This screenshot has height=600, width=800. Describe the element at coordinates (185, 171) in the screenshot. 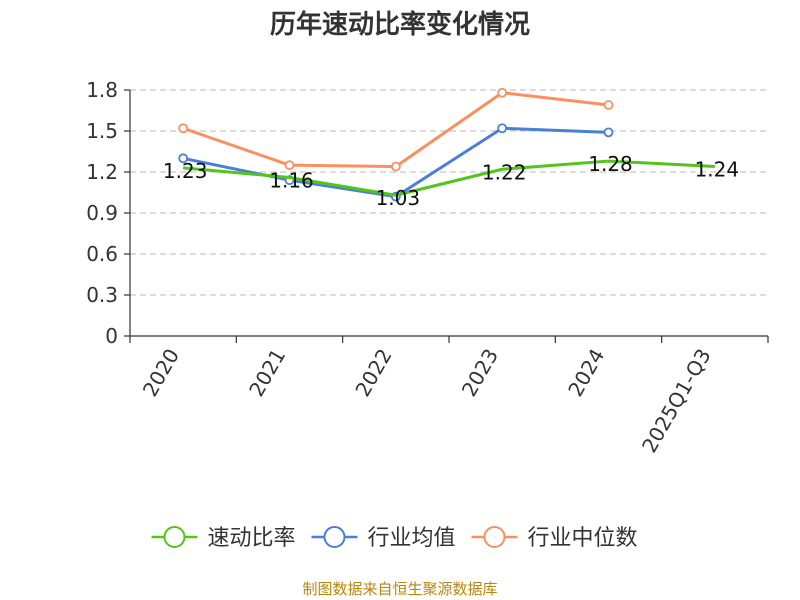

I see `data-label: 1.23` at that location.